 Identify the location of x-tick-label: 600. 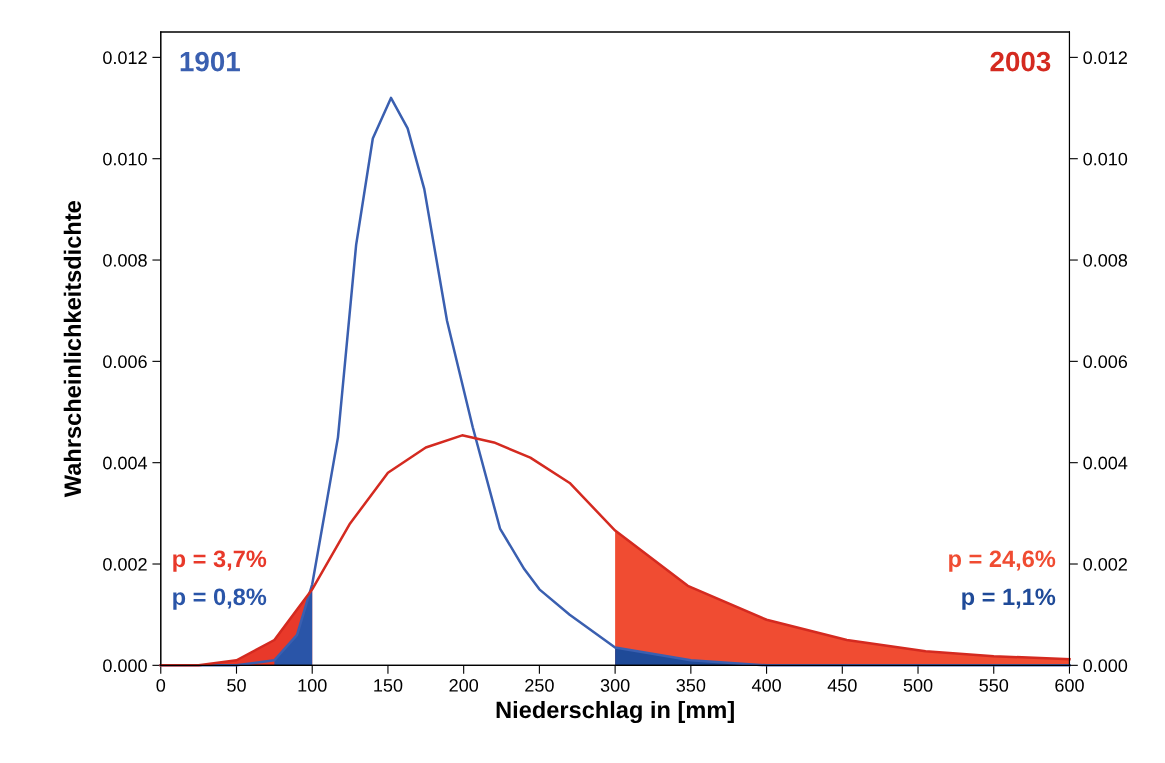
(1069, 685).